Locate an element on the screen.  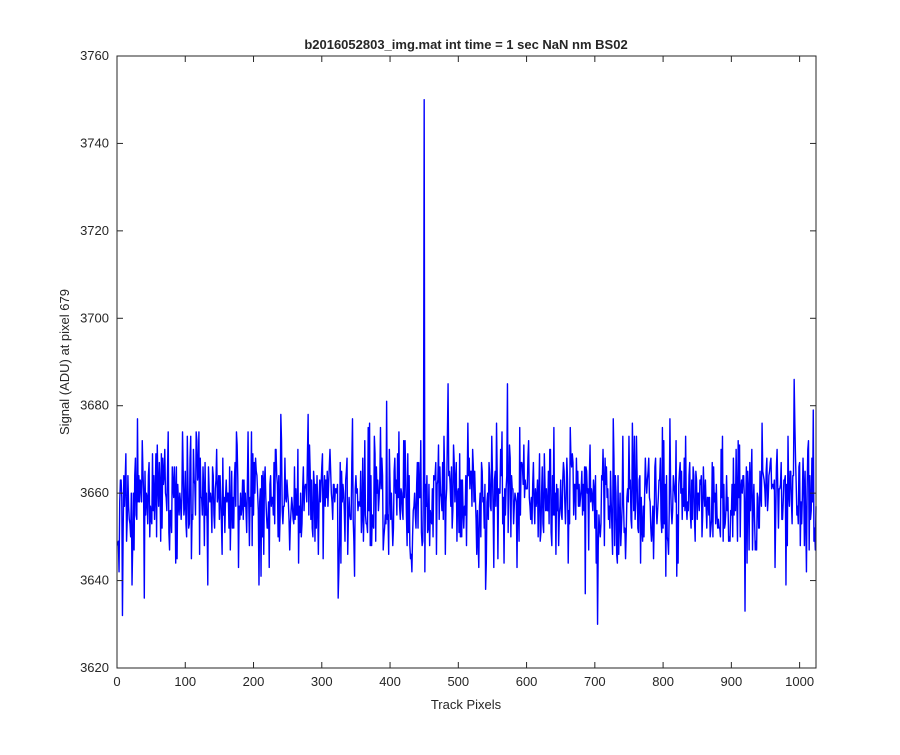
x-tick-label: 600 is located at coordinates (527, 681).